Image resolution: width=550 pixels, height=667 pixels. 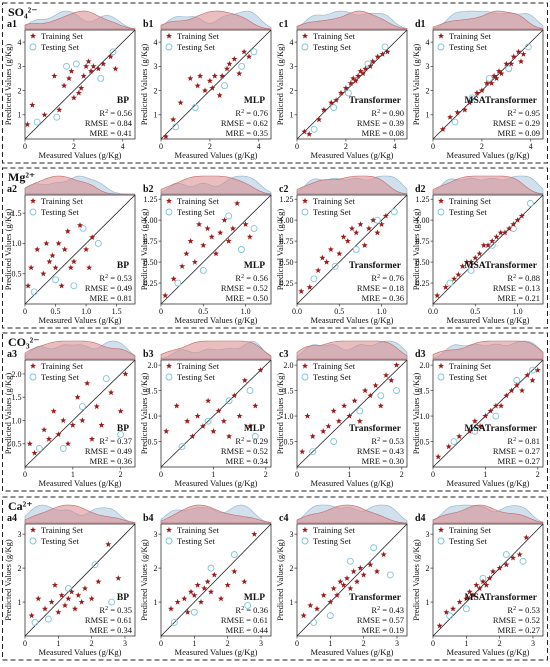 I want to click on y-tick-label: 0.50, so click(x=423, y=262).